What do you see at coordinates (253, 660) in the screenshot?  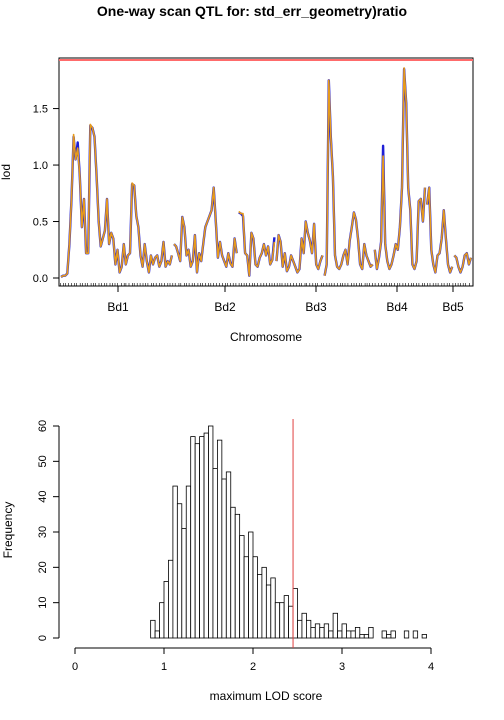 I see `histogram-x-axis: 0 1 2 3 4` at bounding box center [253, 660].